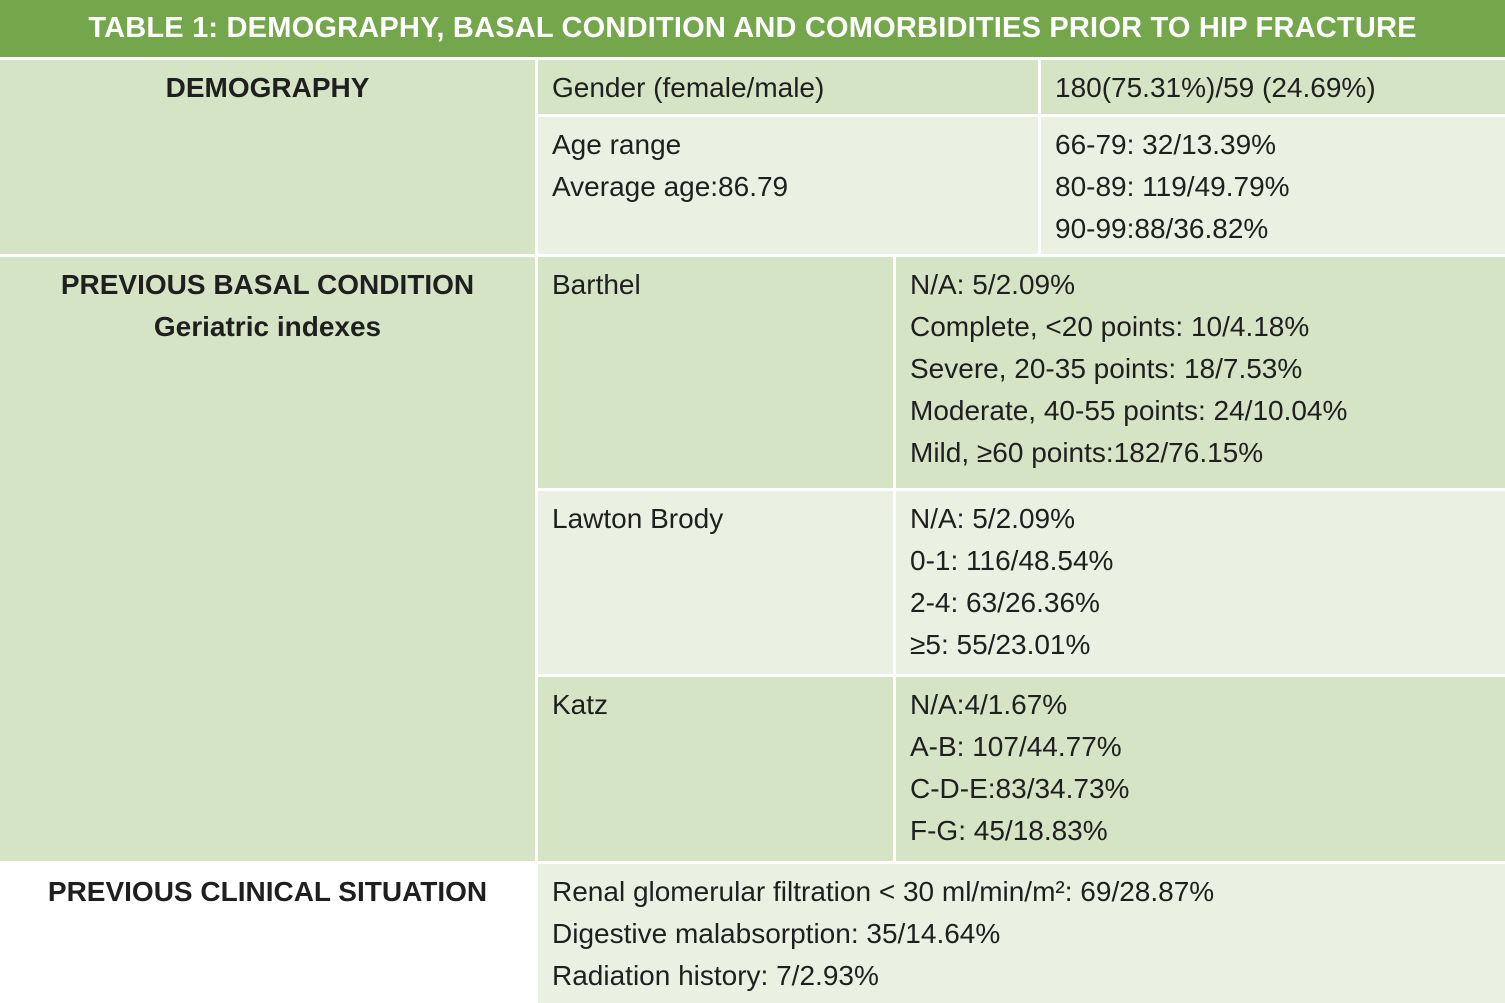 The image size is (1505, 1003). I want to click on section-clinical-cell: PREVIOUS CLINICAL SITUATION, so click(267, 933).